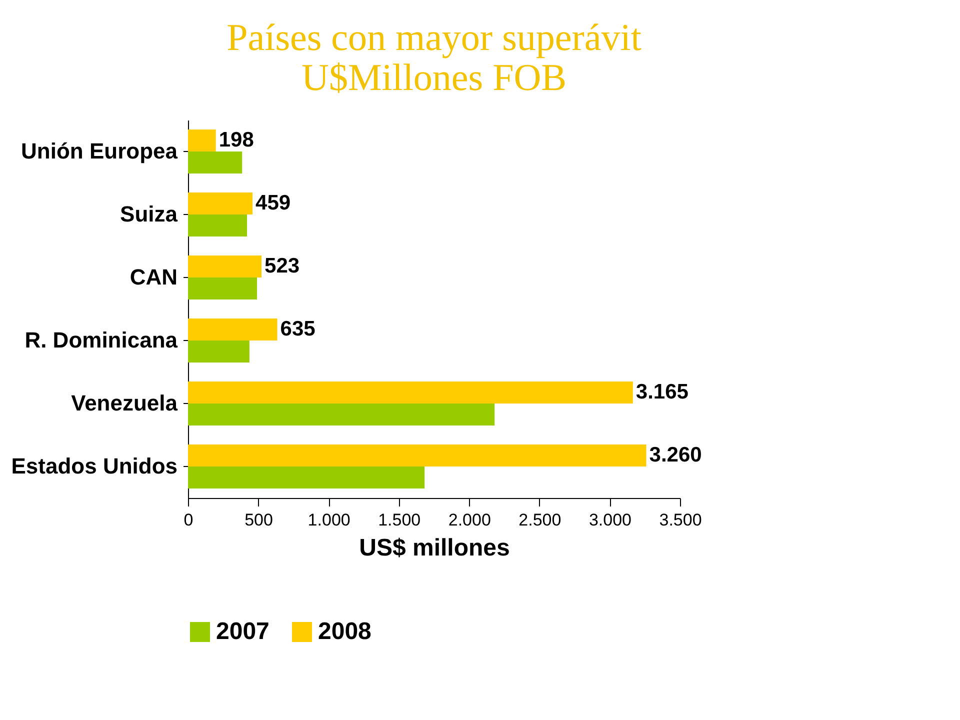 This screenshot has height=720, width=960. What do you see at coordinates (99, 151) in the screenshot?
I see `y-tick-label: Unión Europea` at bounding box center [99, 151].